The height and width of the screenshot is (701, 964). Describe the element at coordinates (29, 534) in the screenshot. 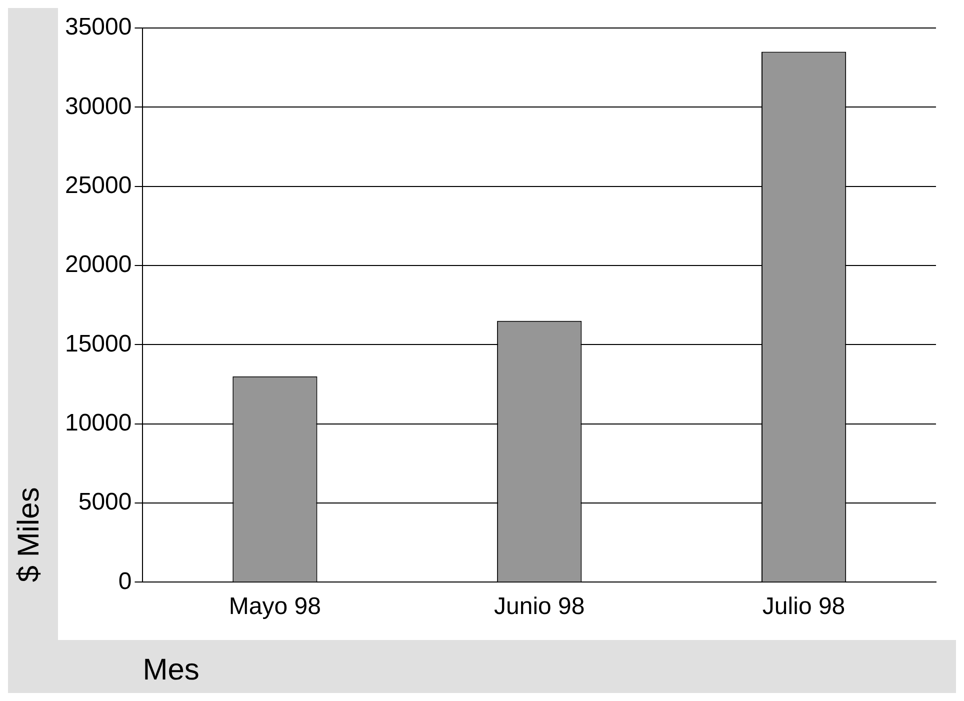

I see `y-axis-title: $ Miles` at that location.